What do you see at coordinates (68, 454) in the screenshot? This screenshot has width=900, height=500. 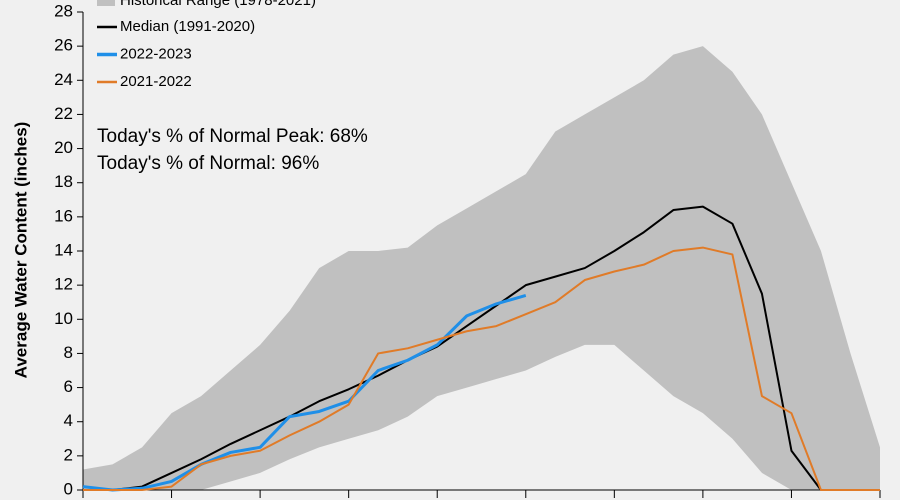 I see `y-tick-label: 2` at bounding box center [68, 454].